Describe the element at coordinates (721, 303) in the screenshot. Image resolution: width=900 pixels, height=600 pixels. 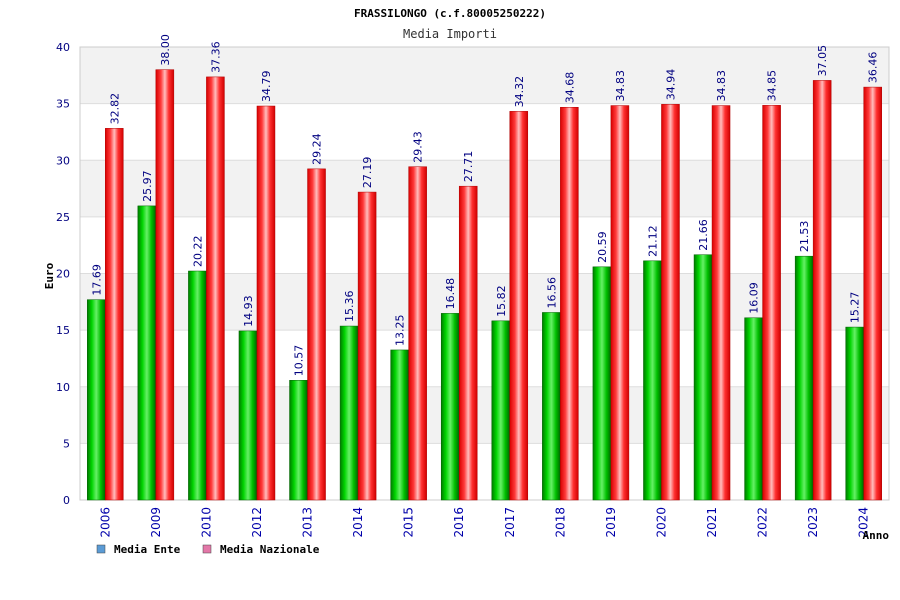
I see `bar-series-nazionale-2021` at that location.